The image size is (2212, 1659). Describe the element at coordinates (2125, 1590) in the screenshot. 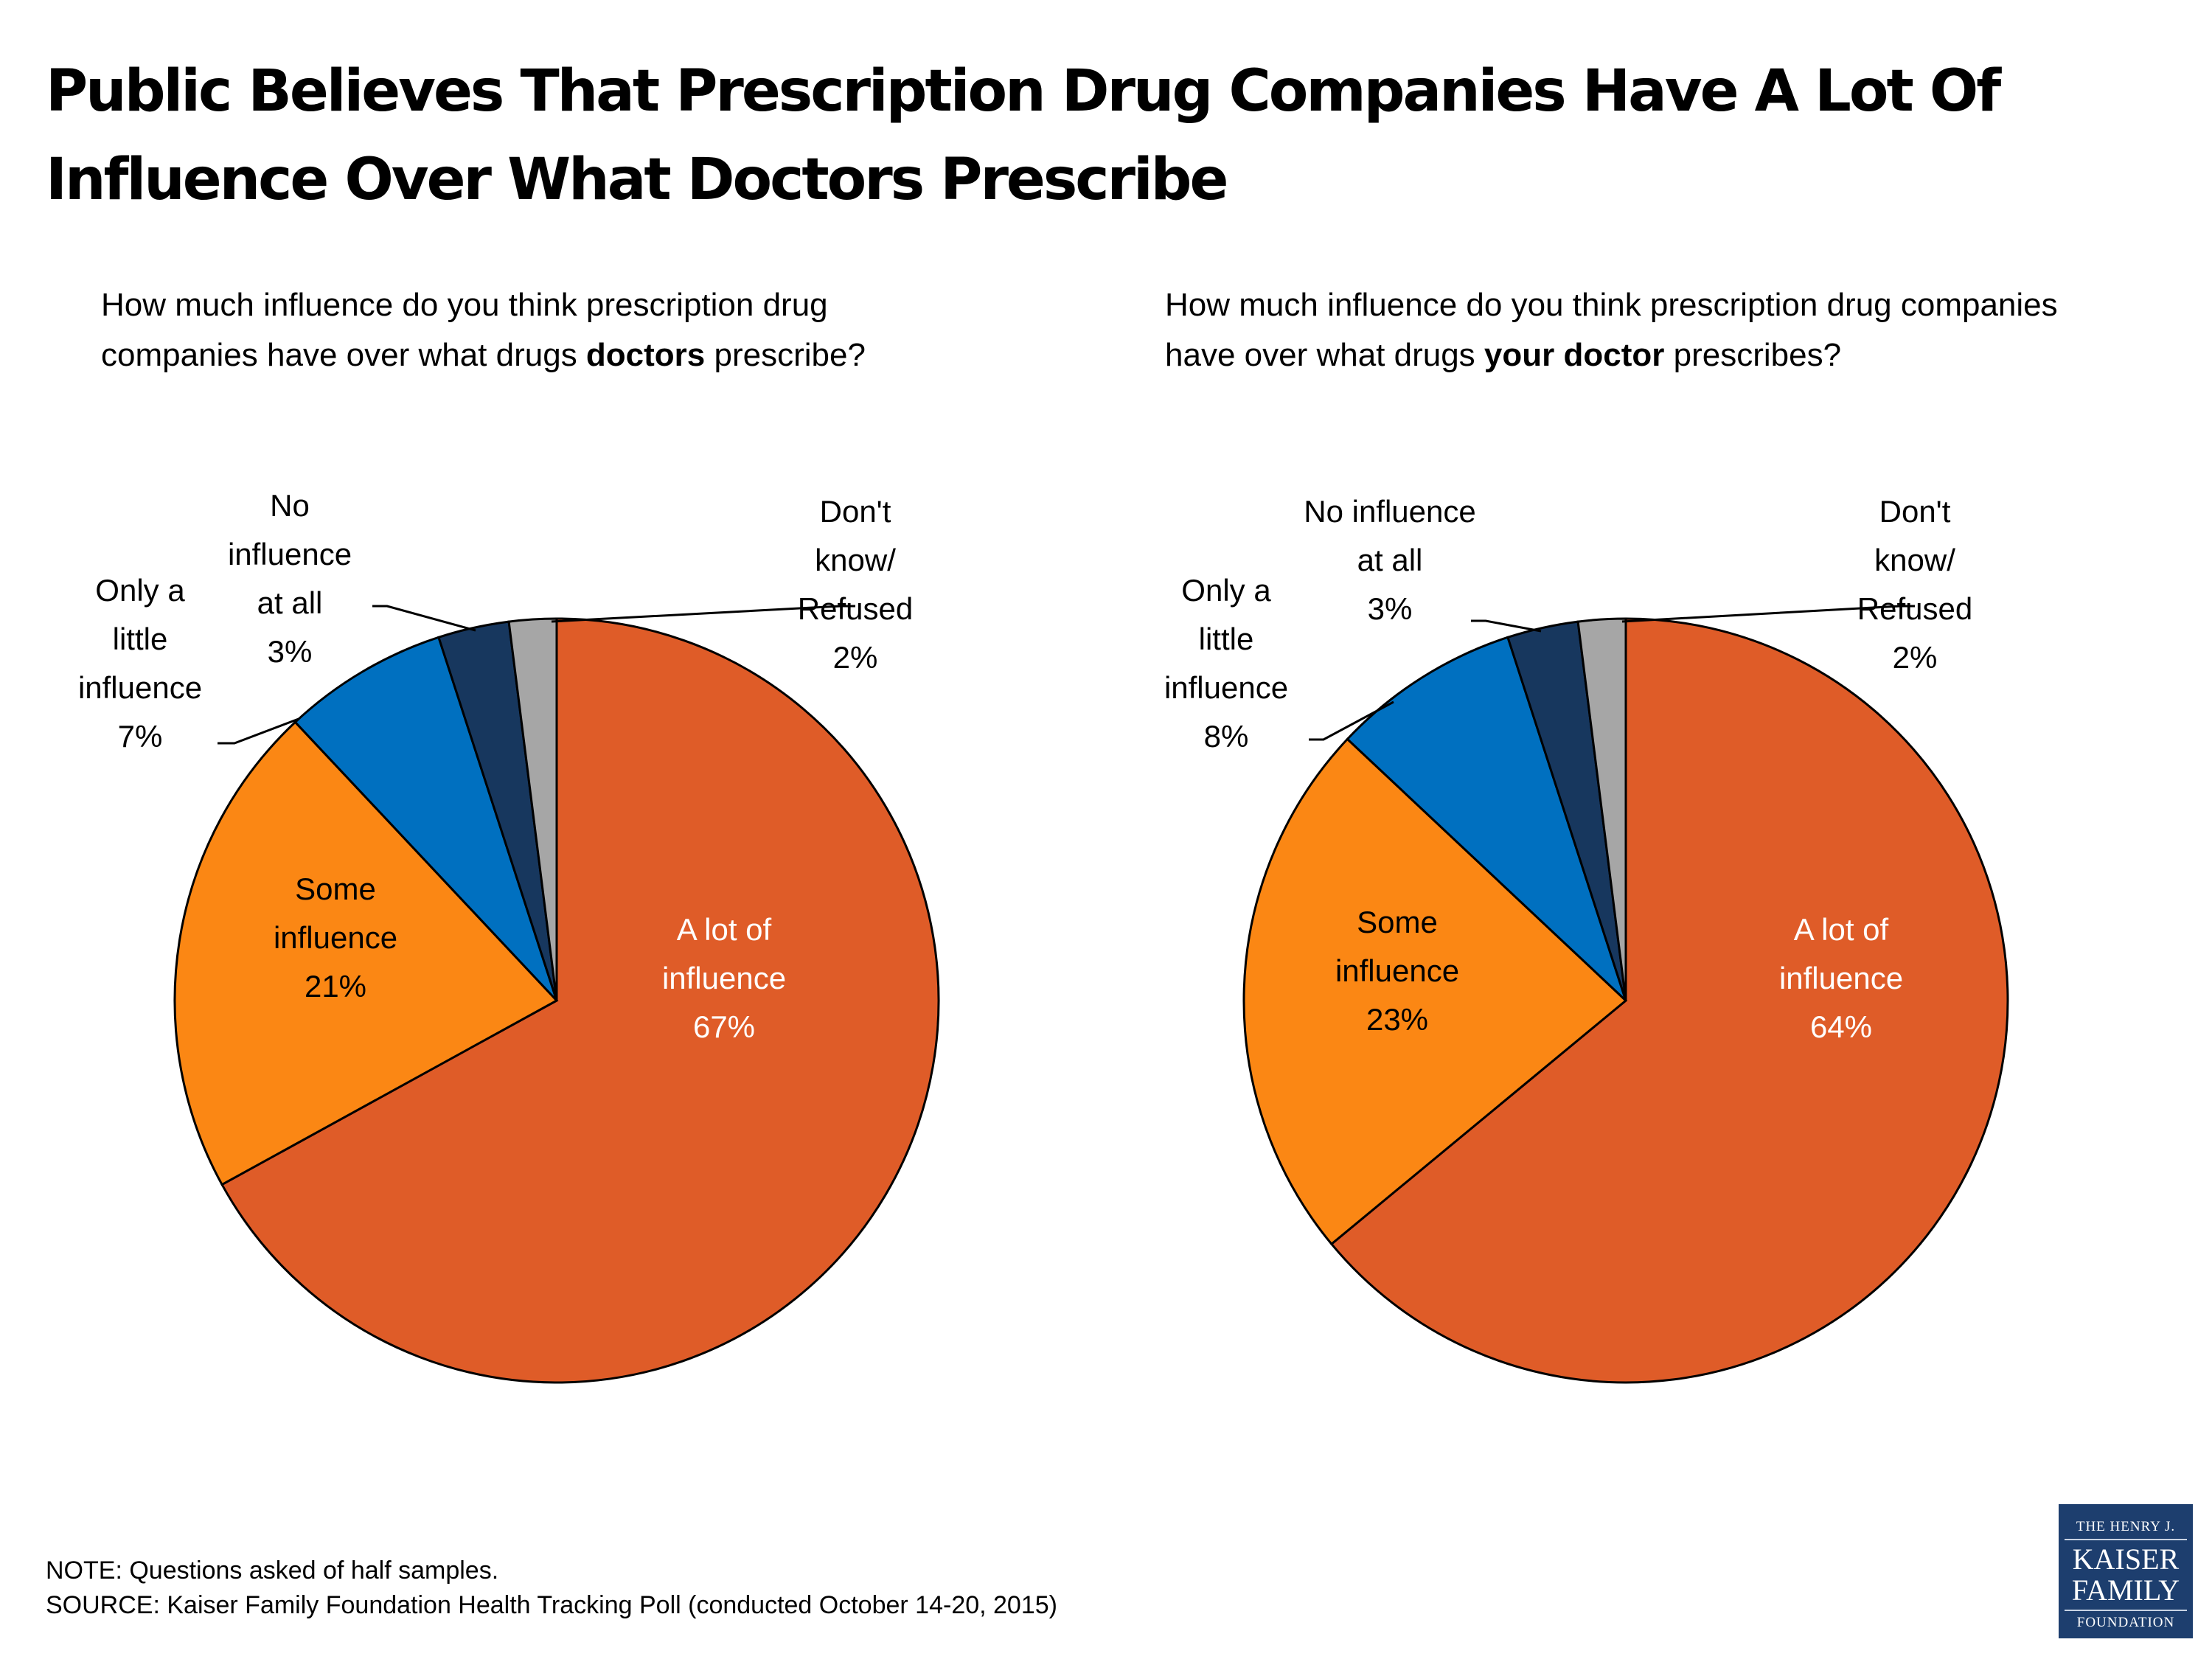

I see `logo-line-3: FAMILY` at that location.